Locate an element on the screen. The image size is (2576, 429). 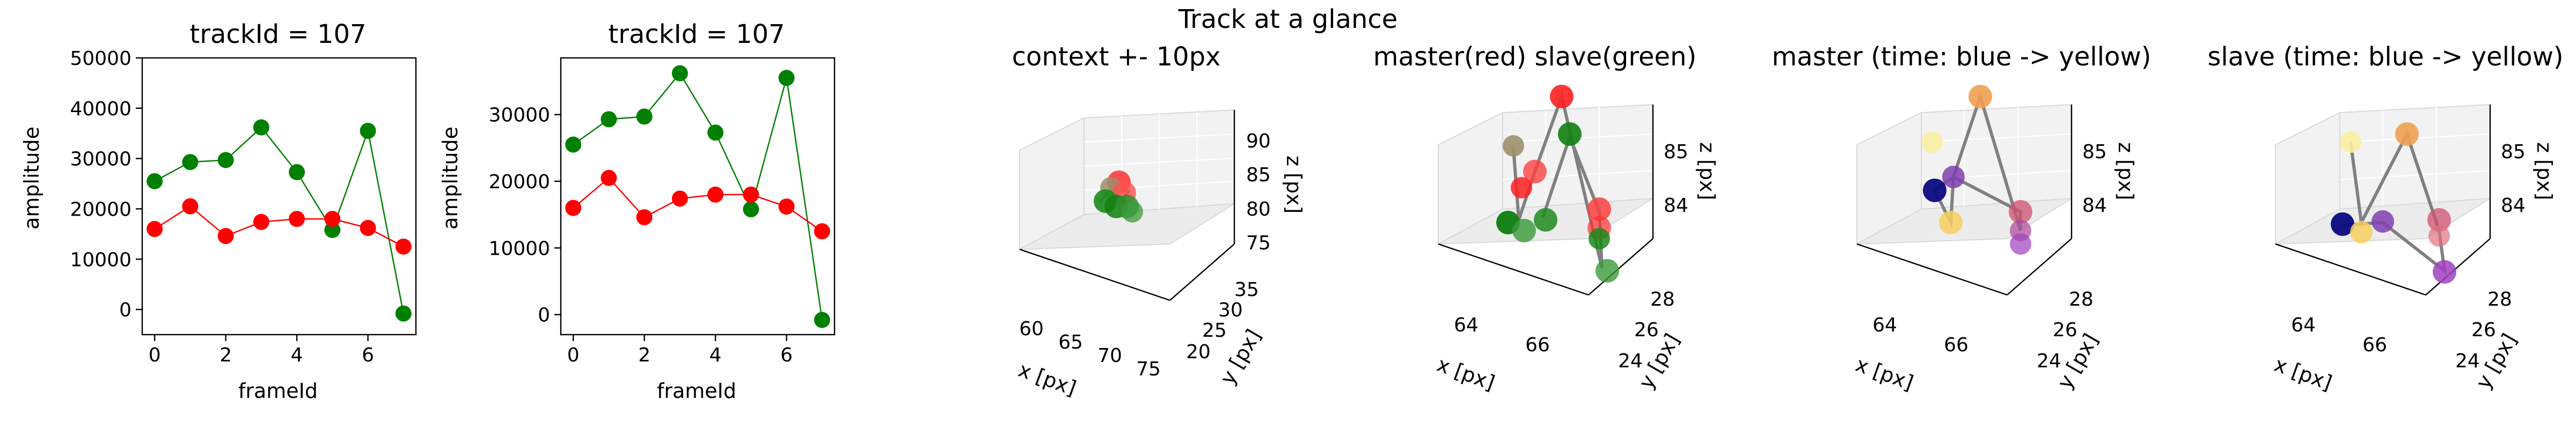
x-tick: 70 is located at coordinates (1109, 356).